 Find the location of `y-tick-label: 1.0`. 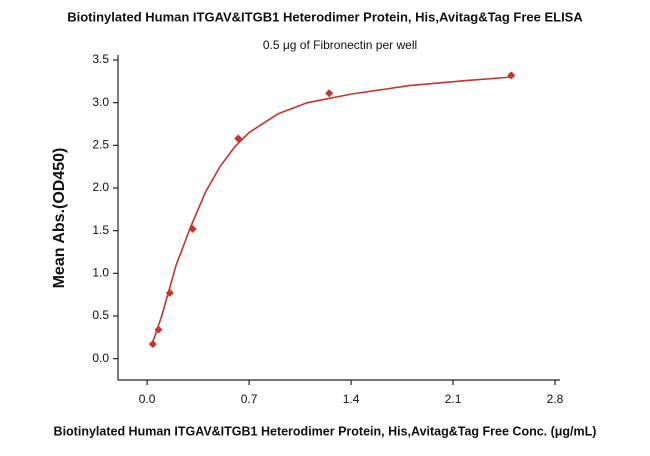

y-tick-label: 1.0 is located at coordinates (100, 273).